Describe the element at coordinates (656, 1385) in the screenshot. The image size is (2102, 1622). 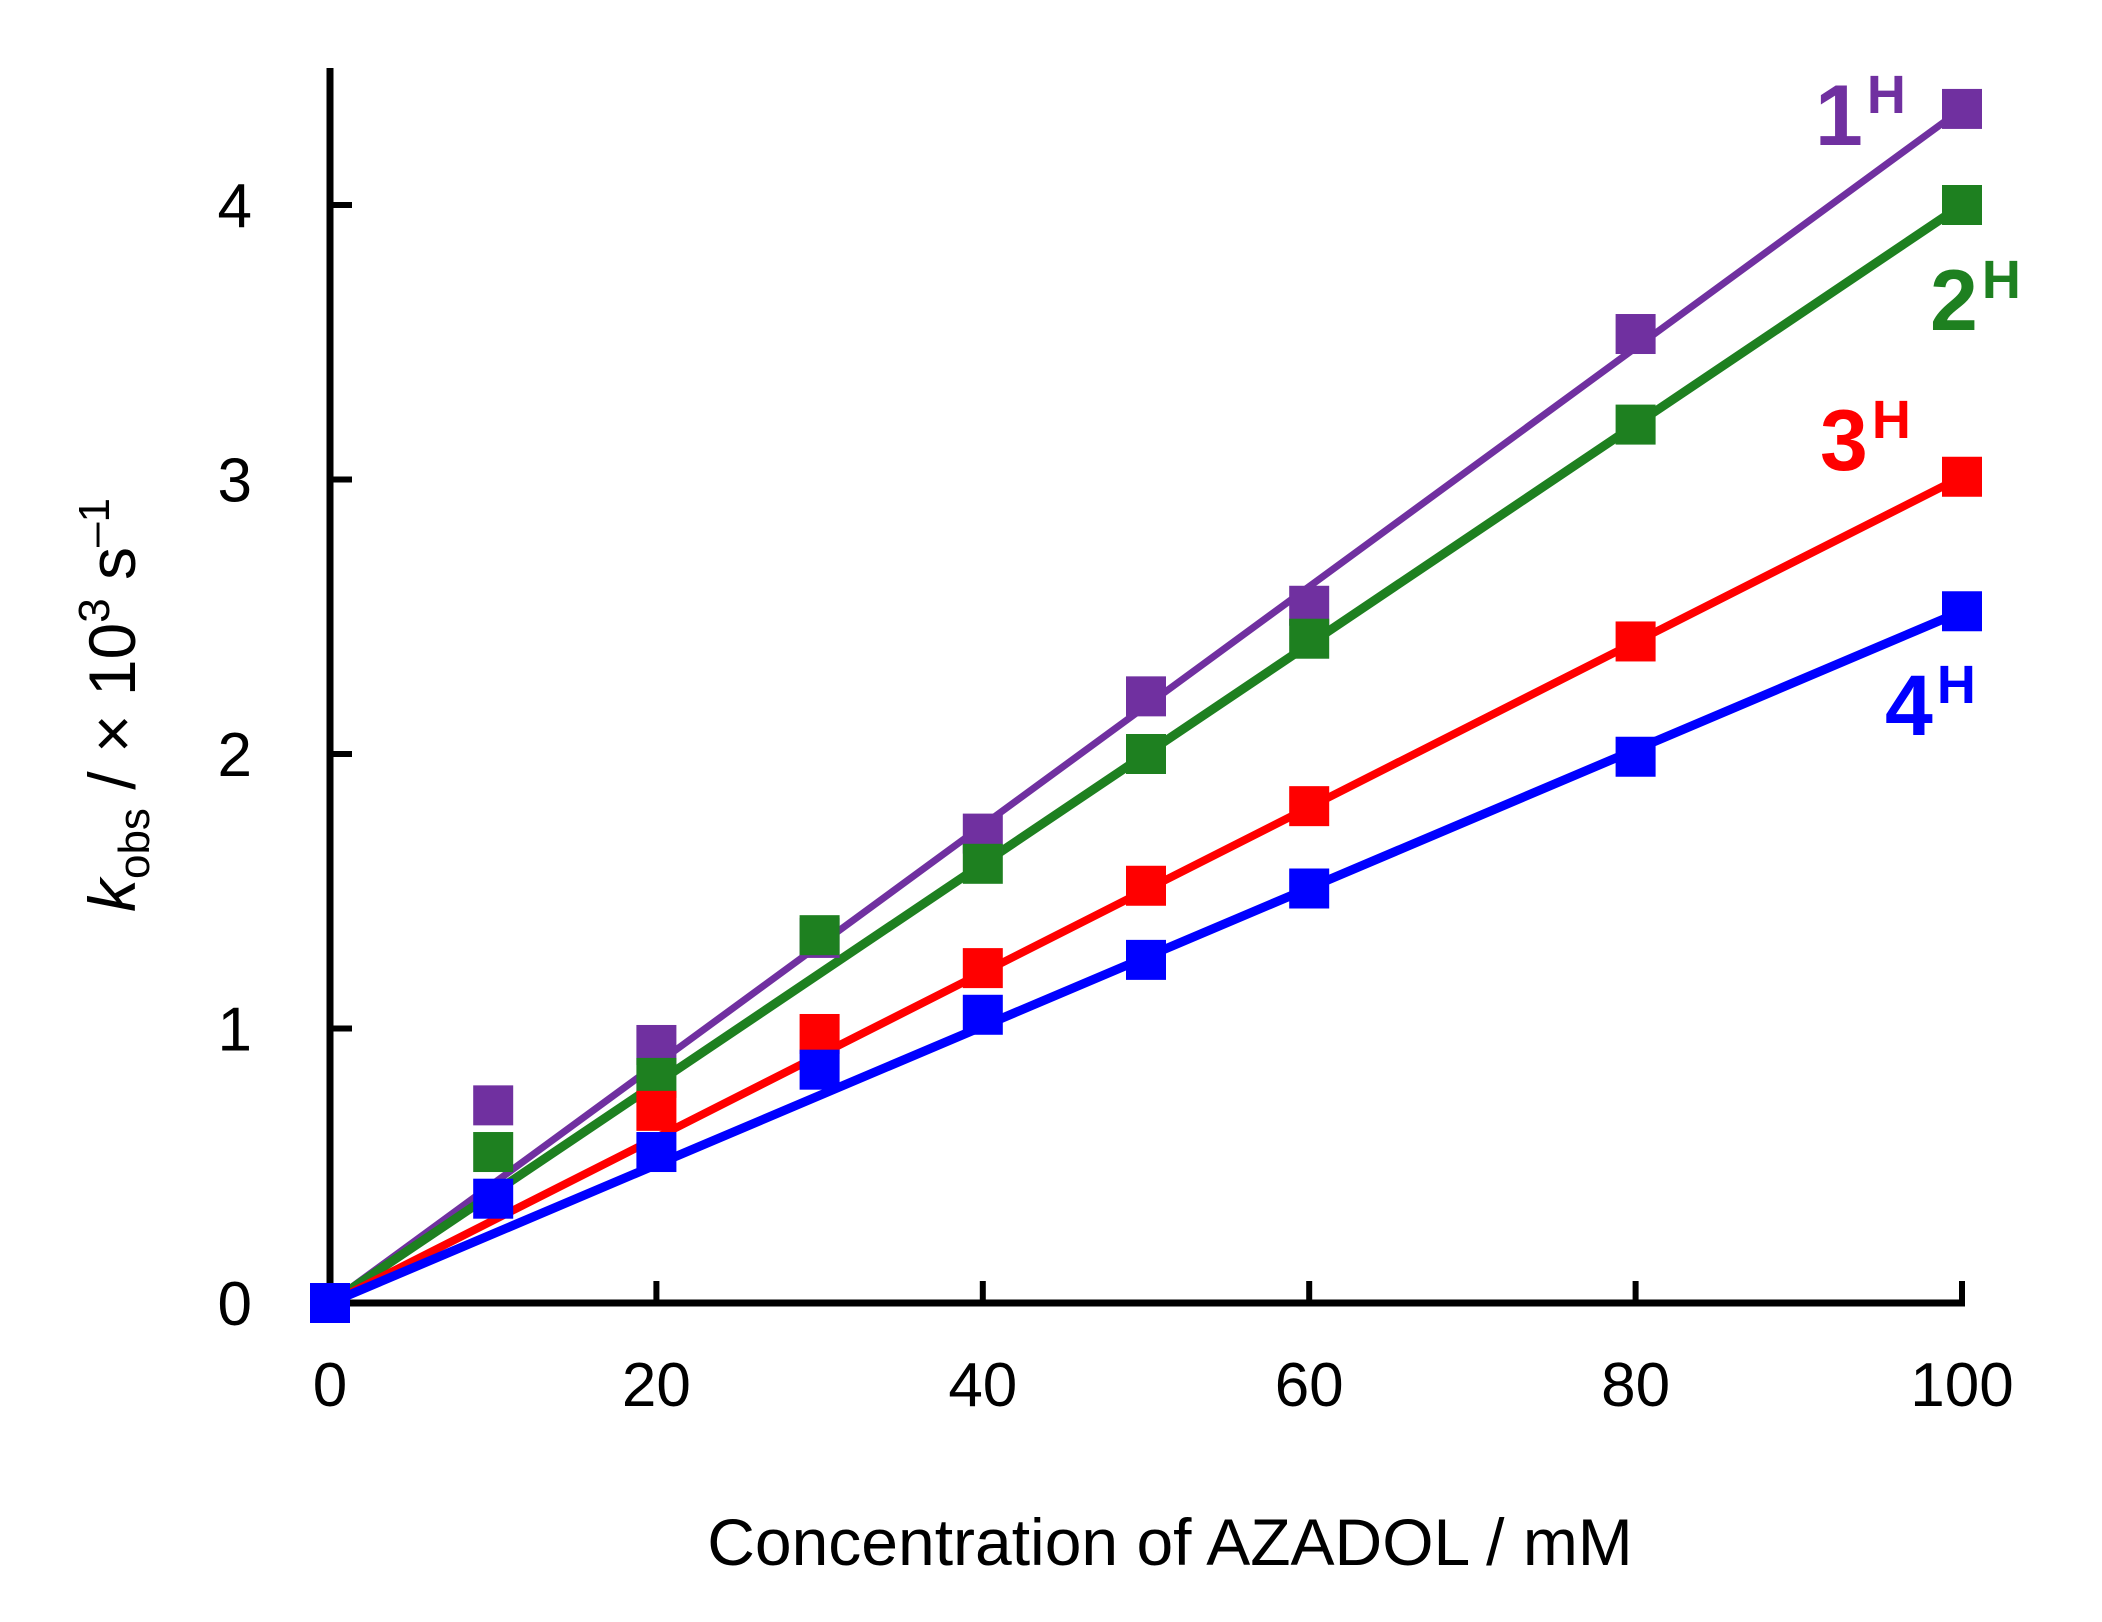
I see `x-tick-label: 20` at that location.